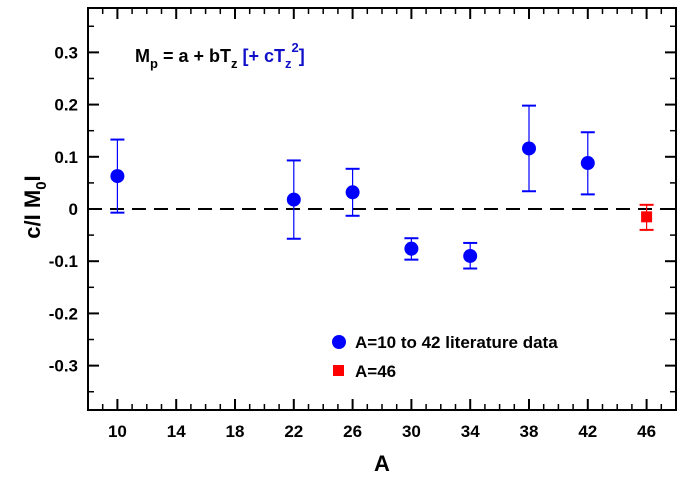 This screenshot has height=477, width=687. Describe the element at coordinates (142, 56) in the screenshot. I see `formula-m: M` at that location.